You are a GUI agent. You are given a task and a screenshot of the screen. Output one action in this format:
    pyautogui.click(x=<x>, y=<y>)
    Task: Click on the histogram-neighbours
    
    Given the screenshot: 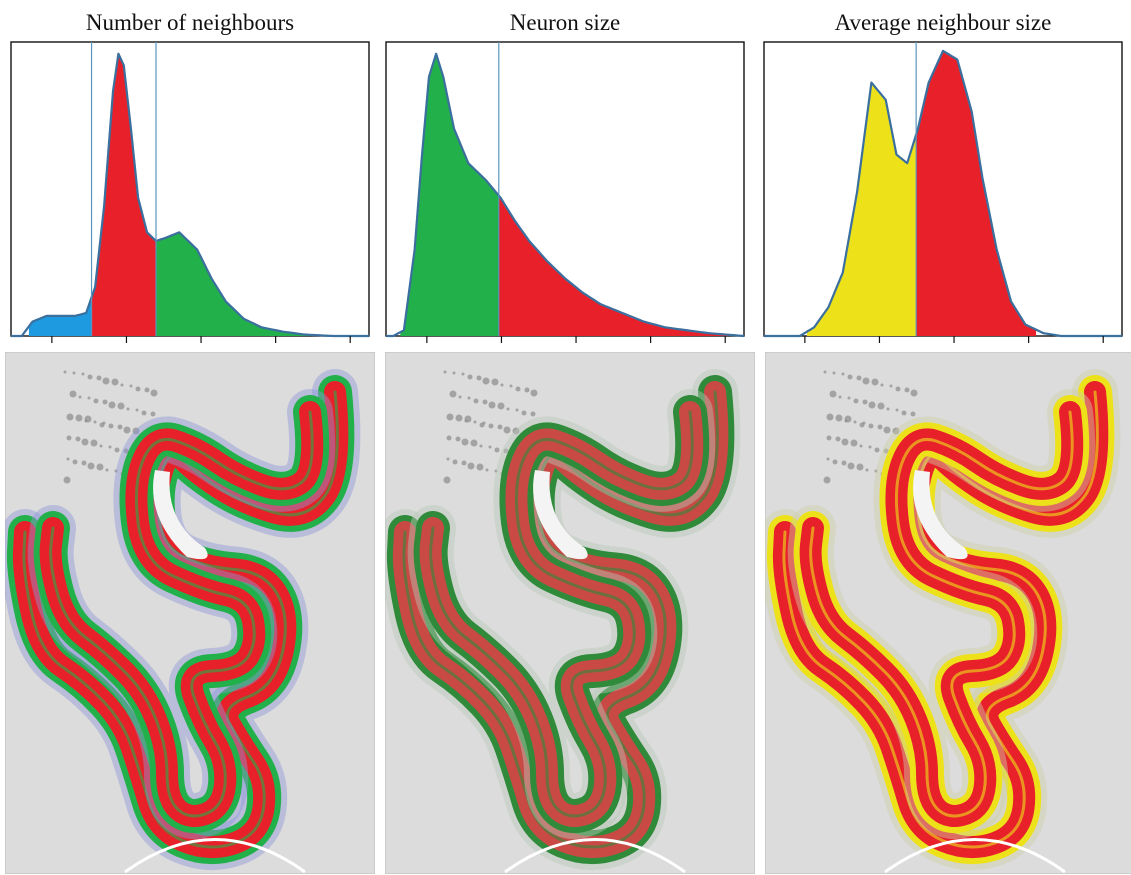 What is the action you would take?
    pyautogui.click(x=190, y=195)
    